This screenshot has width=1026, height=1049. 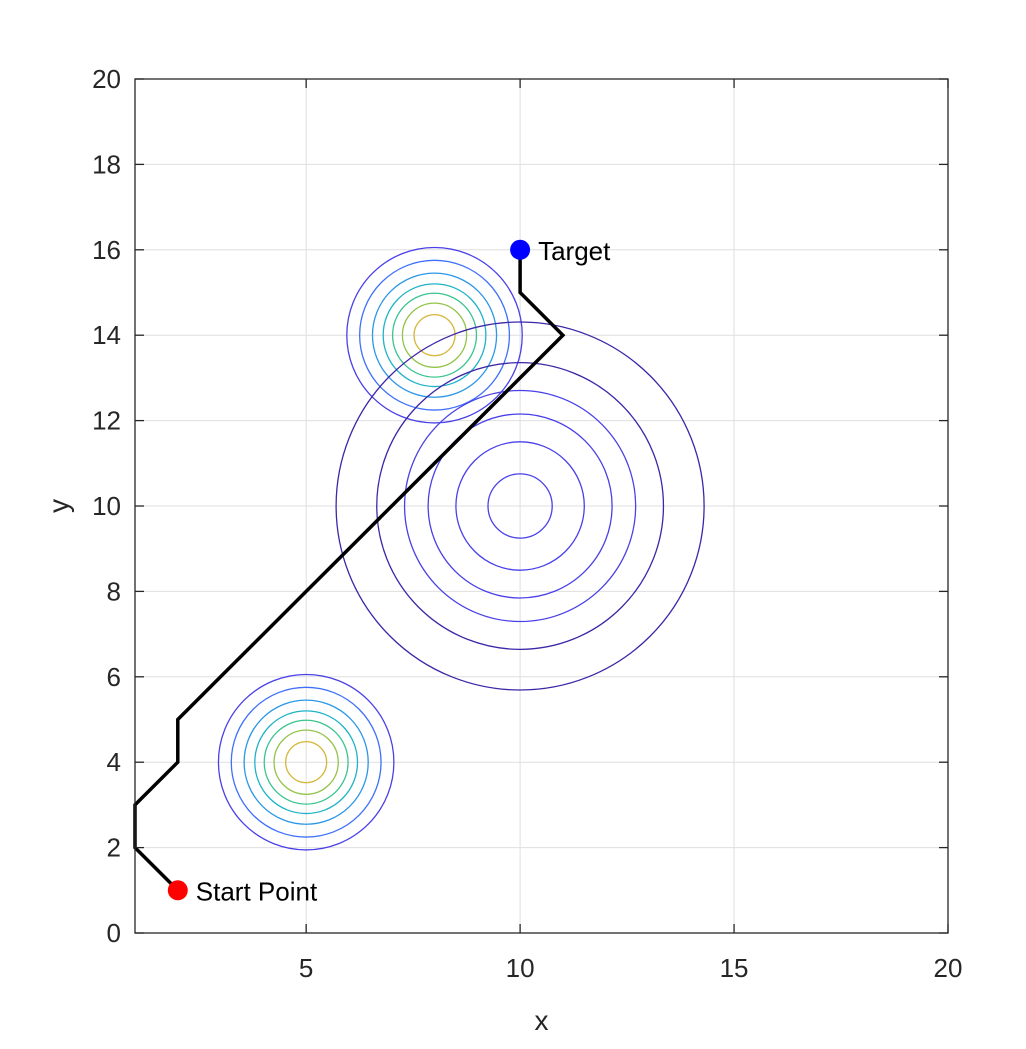 I want to click on start-point-marker, so click(x=177, y=890).